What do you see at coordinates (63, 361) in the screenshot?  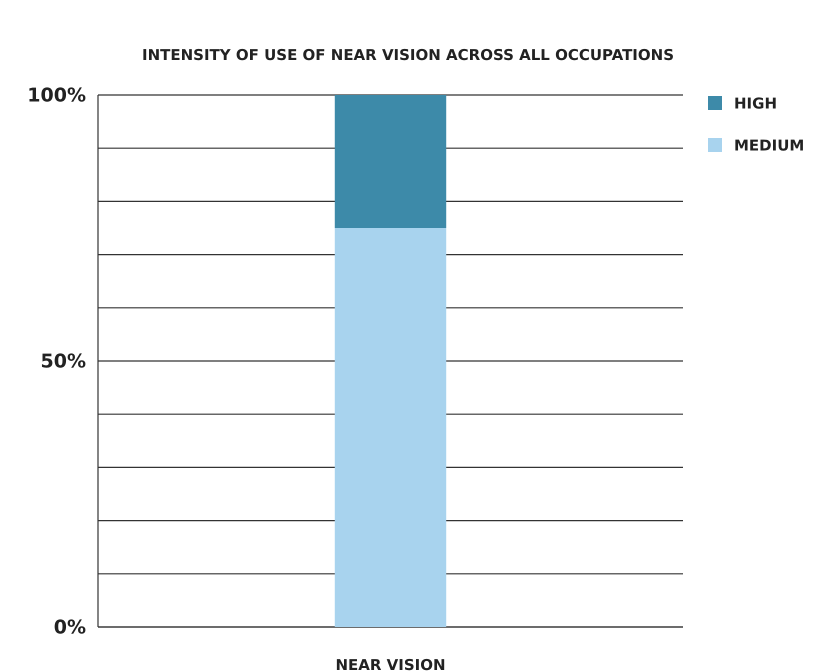 I see `y-tick-label: 50%` at bounding box center [63, 361].